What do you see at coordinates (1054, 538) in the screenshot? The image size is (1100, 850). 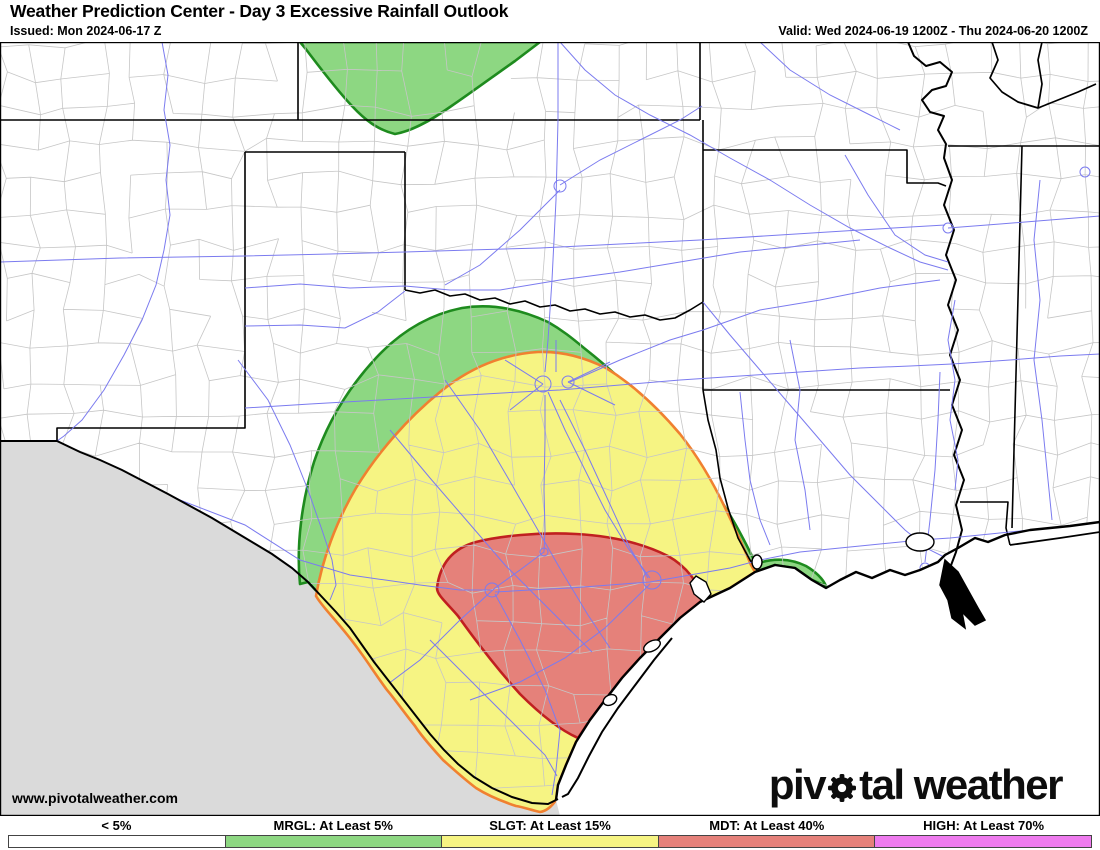 I see `mississippi-sound-islands` at bounding box center [1054, 538].